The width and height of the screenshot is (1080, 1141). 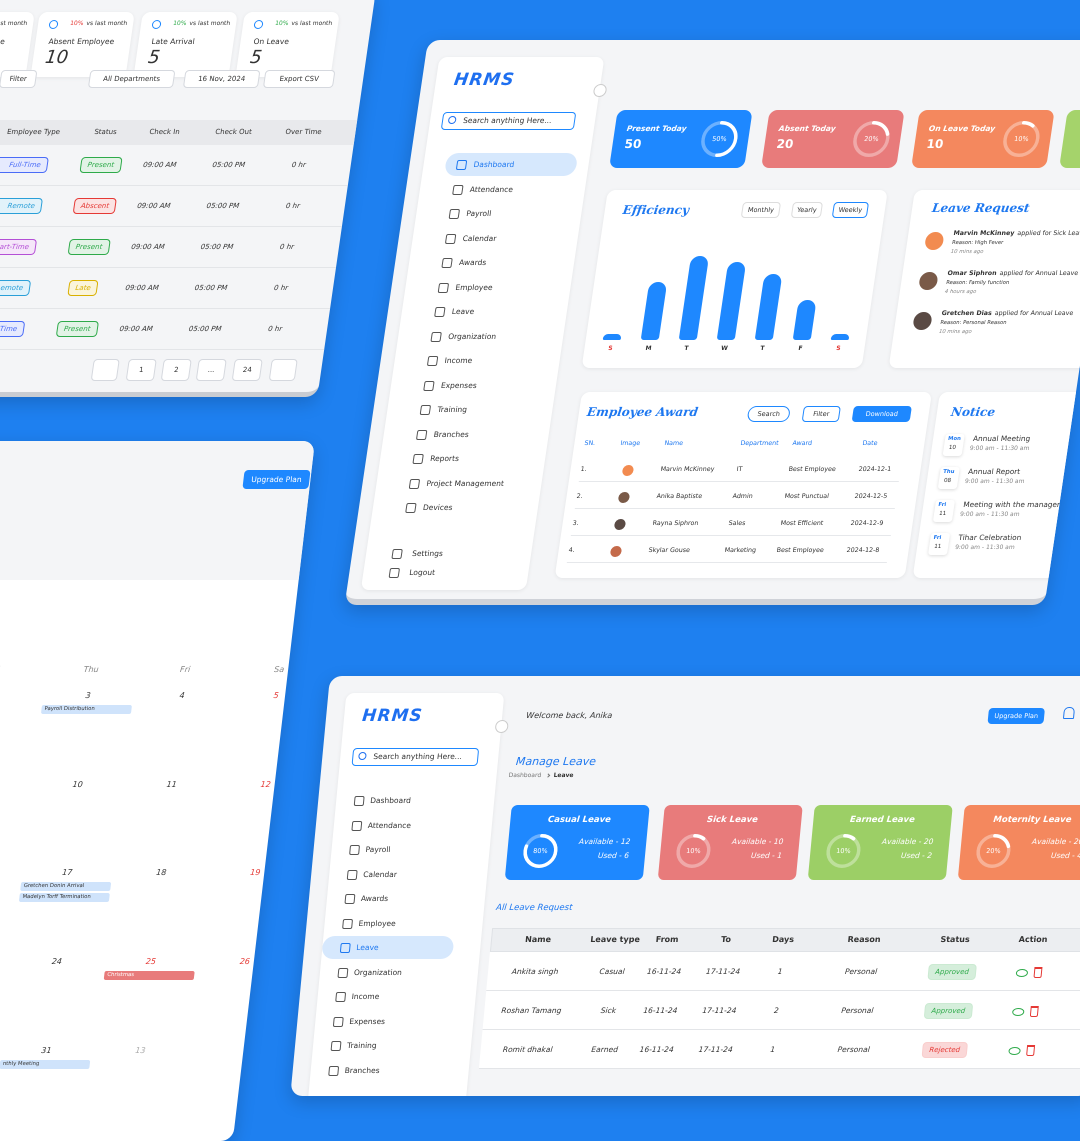 What do you see at coordinates (299, 79) in the screenshot?
I see `control-export: Export CSV` at bounding box center [299, 79].